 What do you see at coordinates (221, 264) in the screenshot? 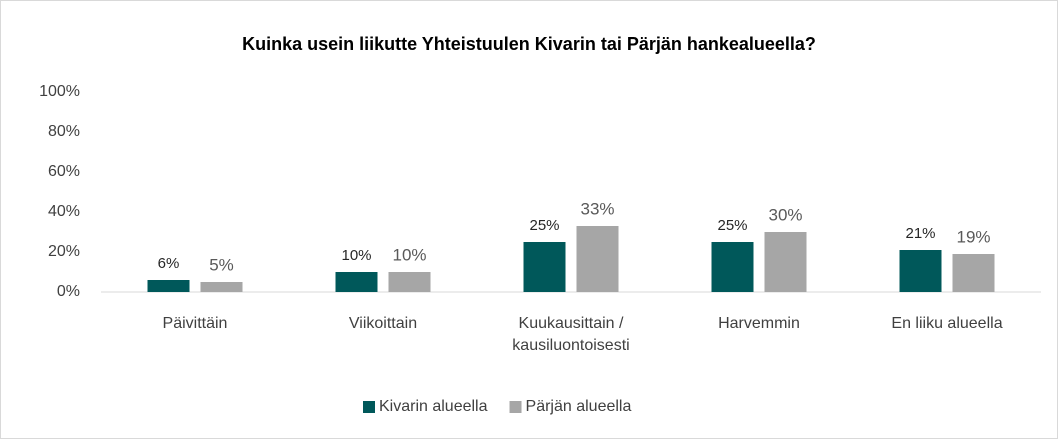
I see `data-label: 5%` at bounding box center [221, 264].